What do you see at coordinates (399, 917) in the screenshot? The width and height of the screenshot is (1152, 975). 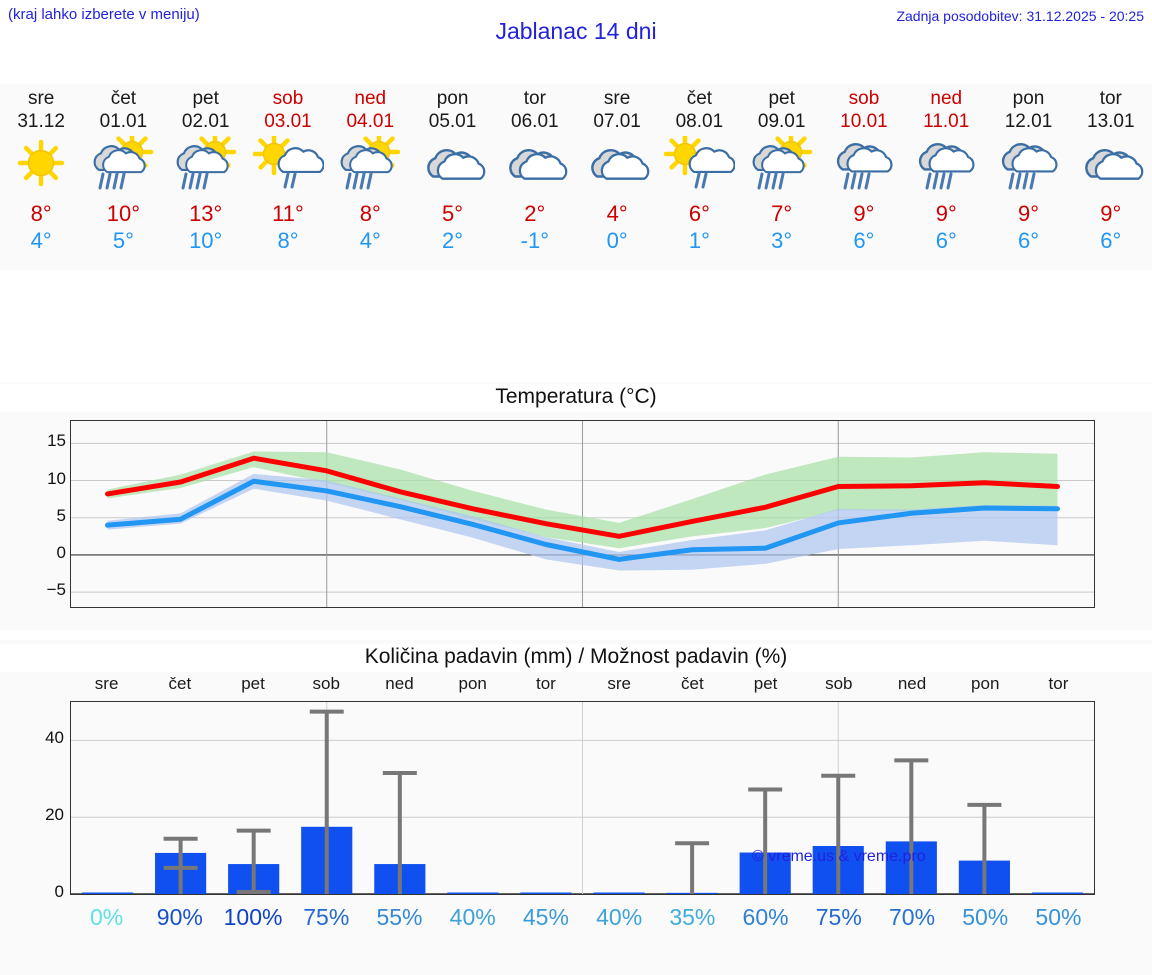 I see `precipitation-probability-label: 55%` at bounding box center [399, 917].